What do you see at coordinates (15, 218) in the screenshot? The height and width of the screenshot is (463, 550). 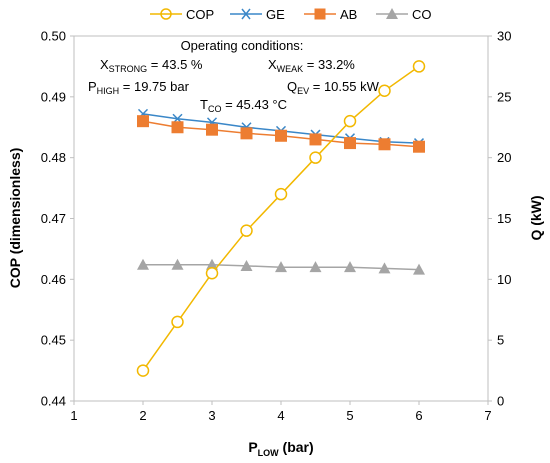 I see `y-axis-left-title: COP (dimensionless)` at bounding box center [15, 218].